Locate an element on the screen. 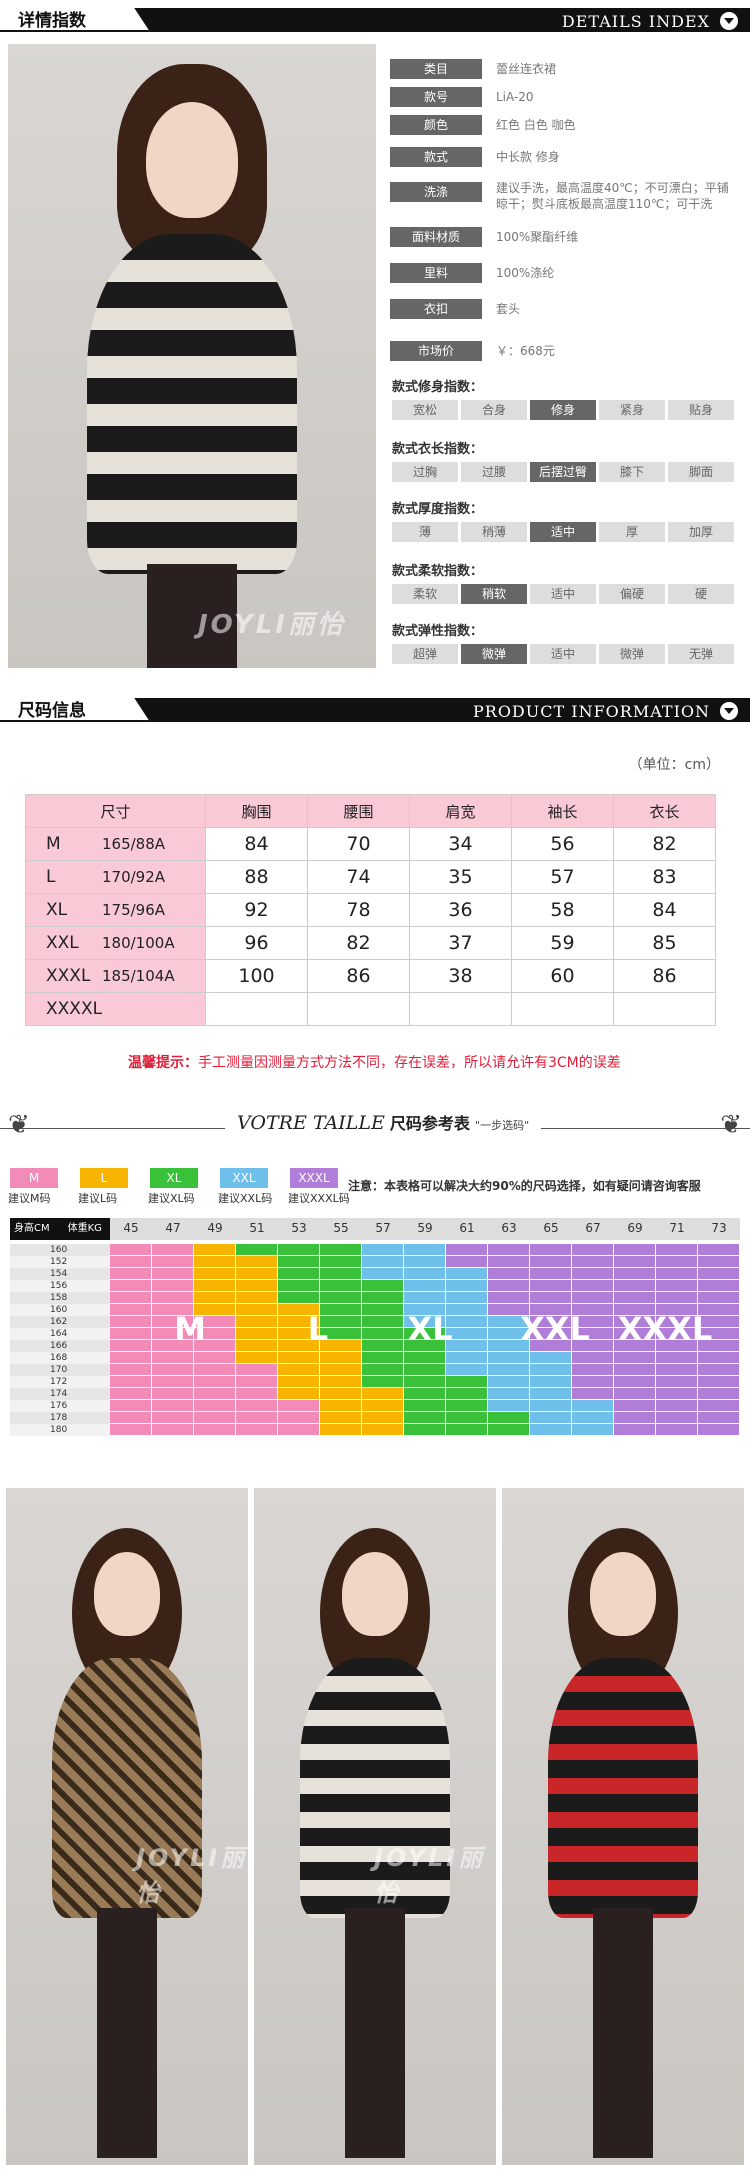  size-spec: 185/104A is located at coordinates (138, 976).